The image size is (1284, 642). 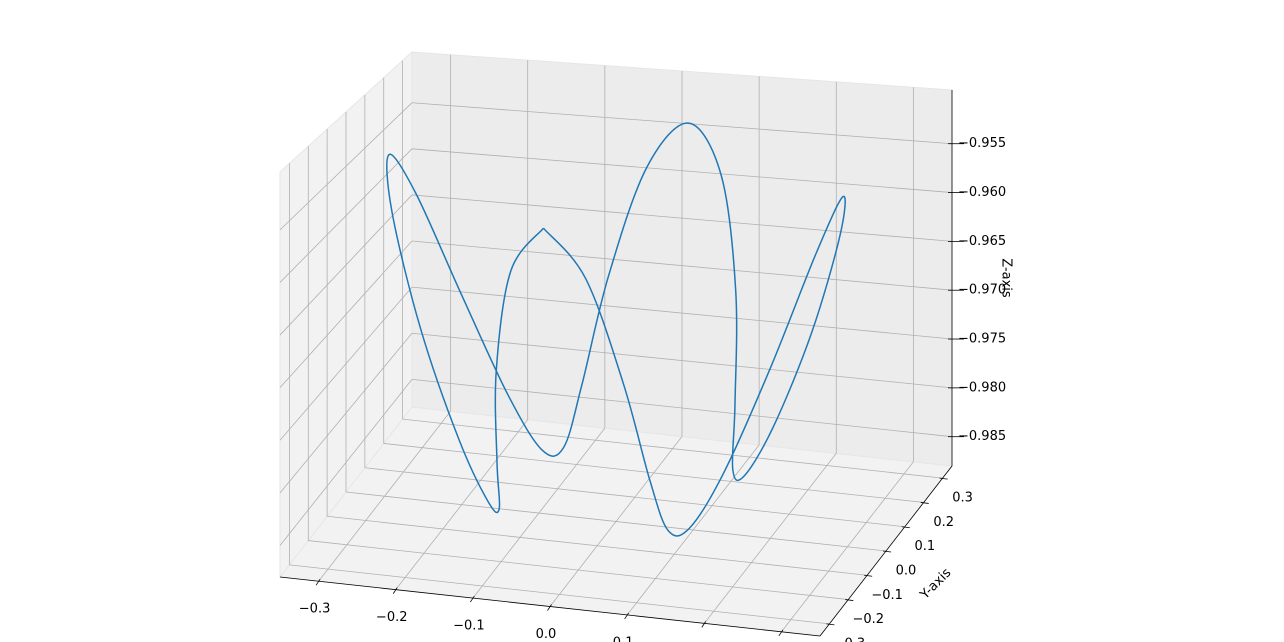 I want to click on x-tick-label: 0.1, so click(x=623, y=638).